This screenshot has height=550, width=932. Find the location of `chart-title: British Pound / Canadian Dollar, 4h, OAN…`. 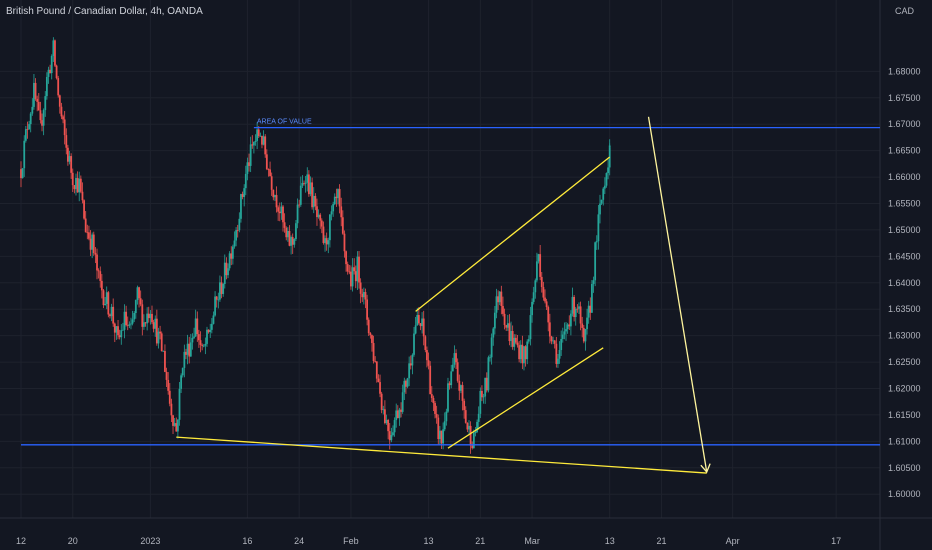

chart-title: British Pound / Canadian Dollar, 4h, OAN… is located at coordinates (104, 11).